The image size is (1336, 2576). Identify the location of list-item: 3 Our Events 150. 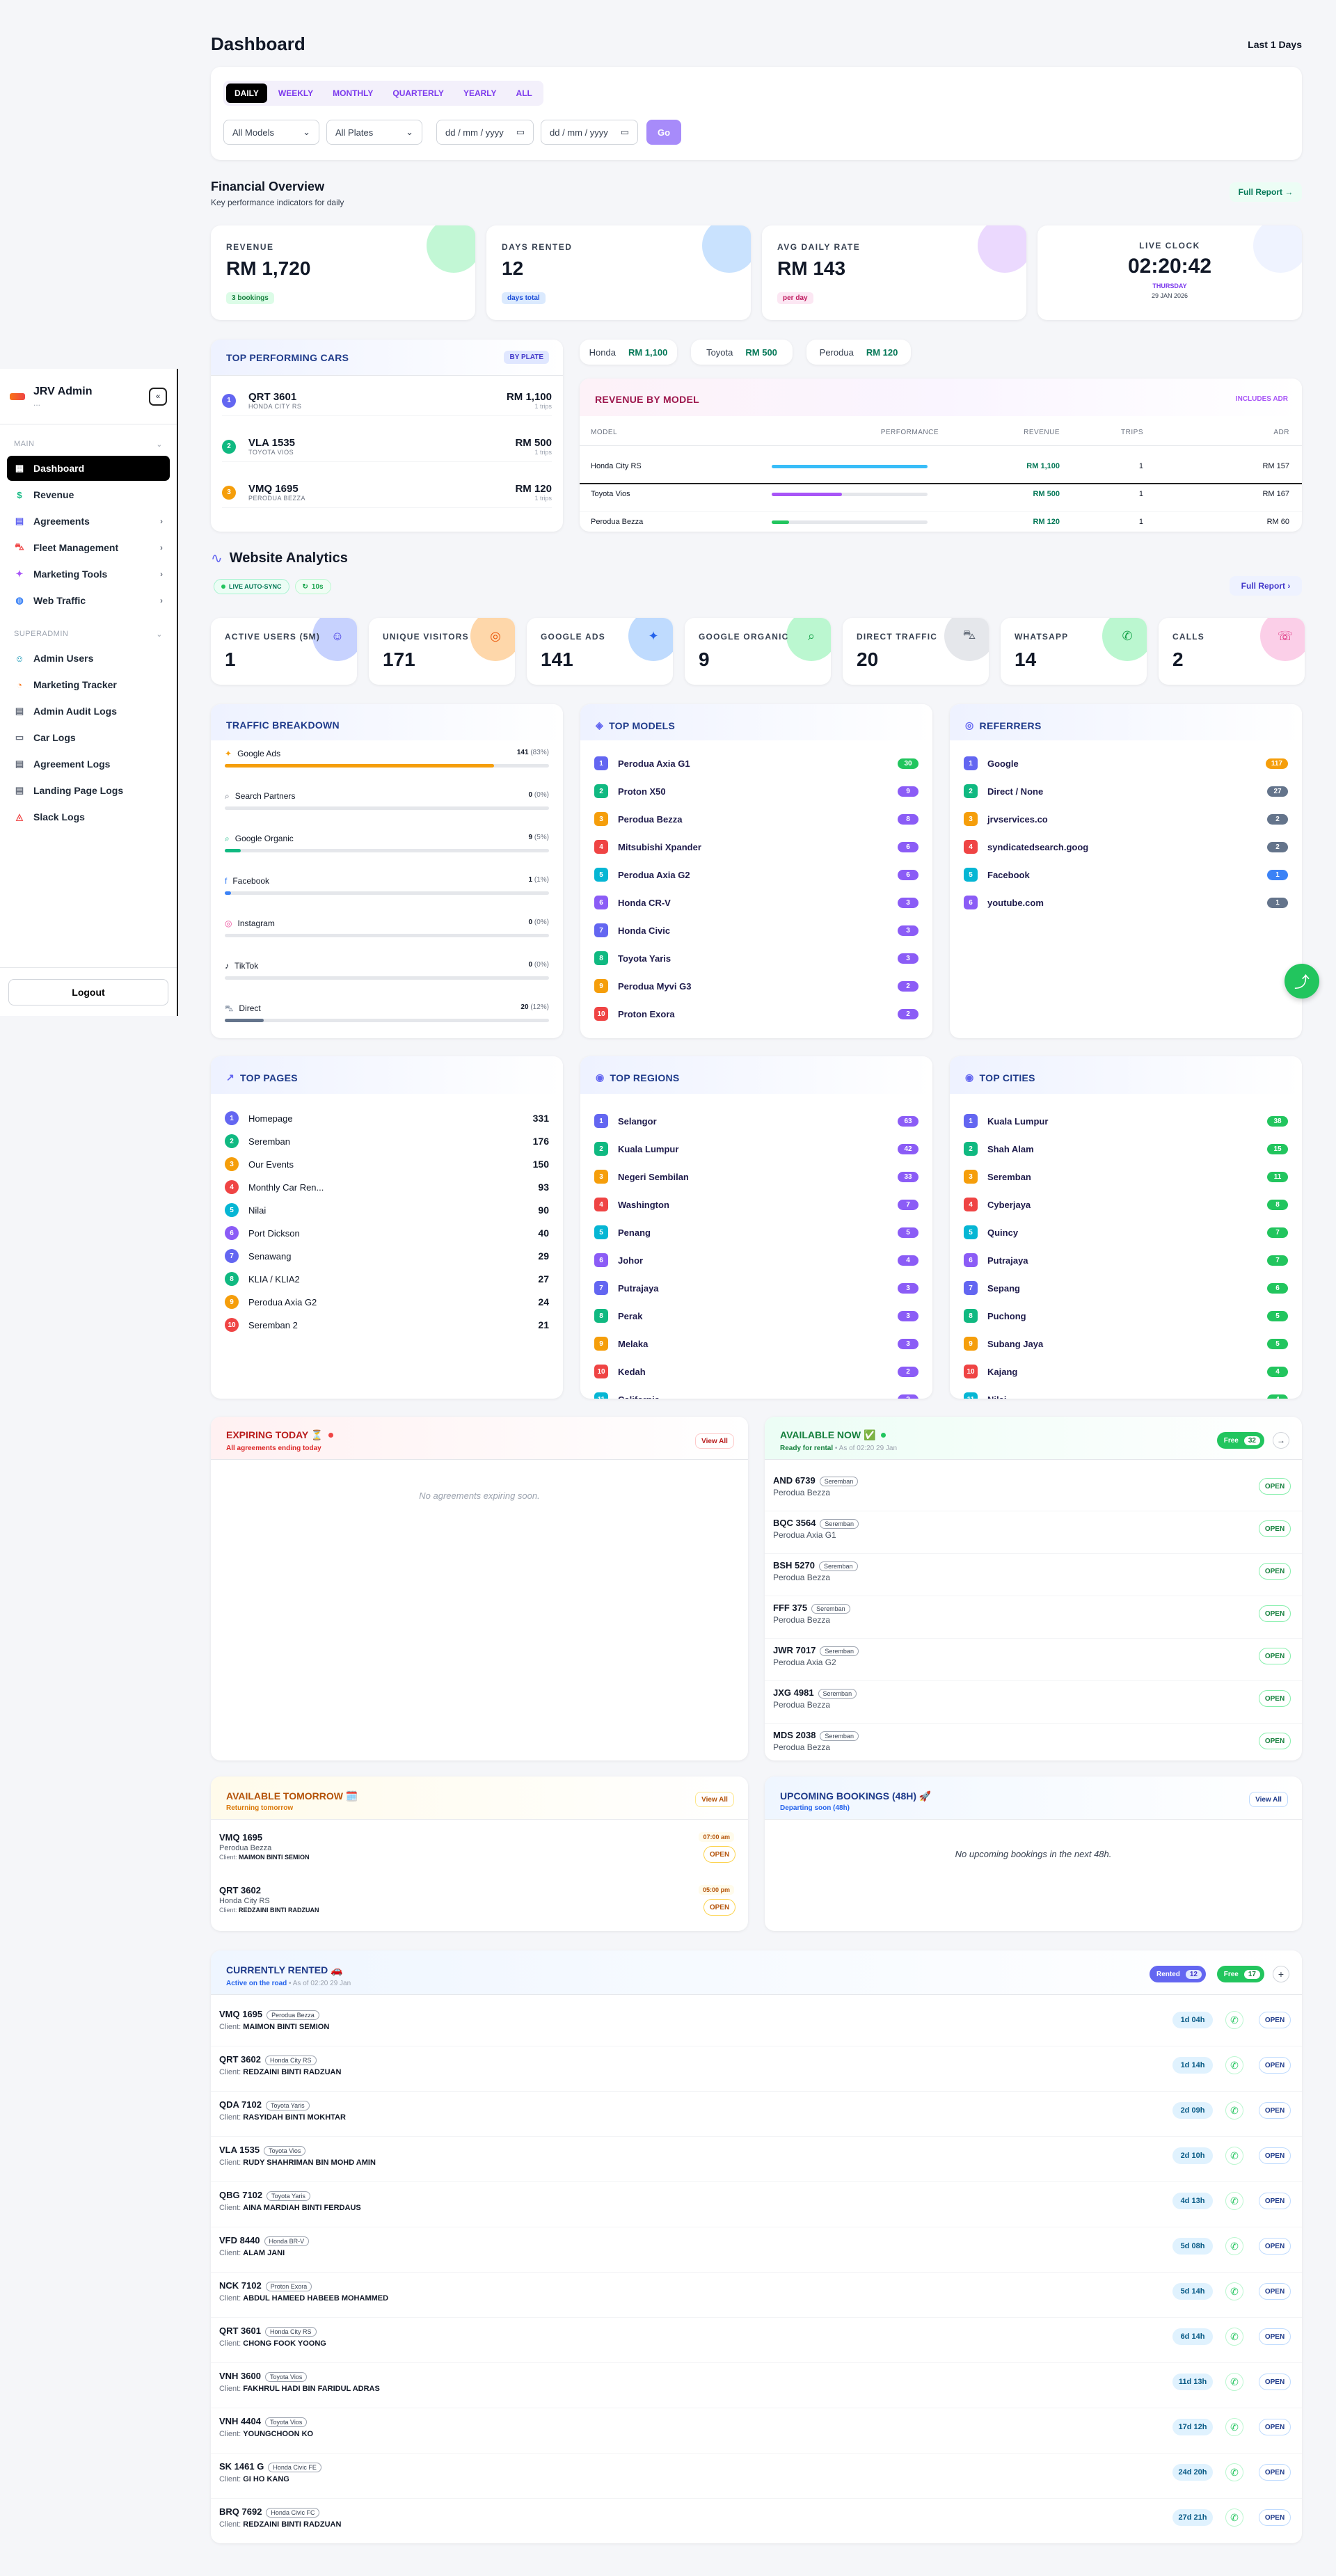
(387, 1164).